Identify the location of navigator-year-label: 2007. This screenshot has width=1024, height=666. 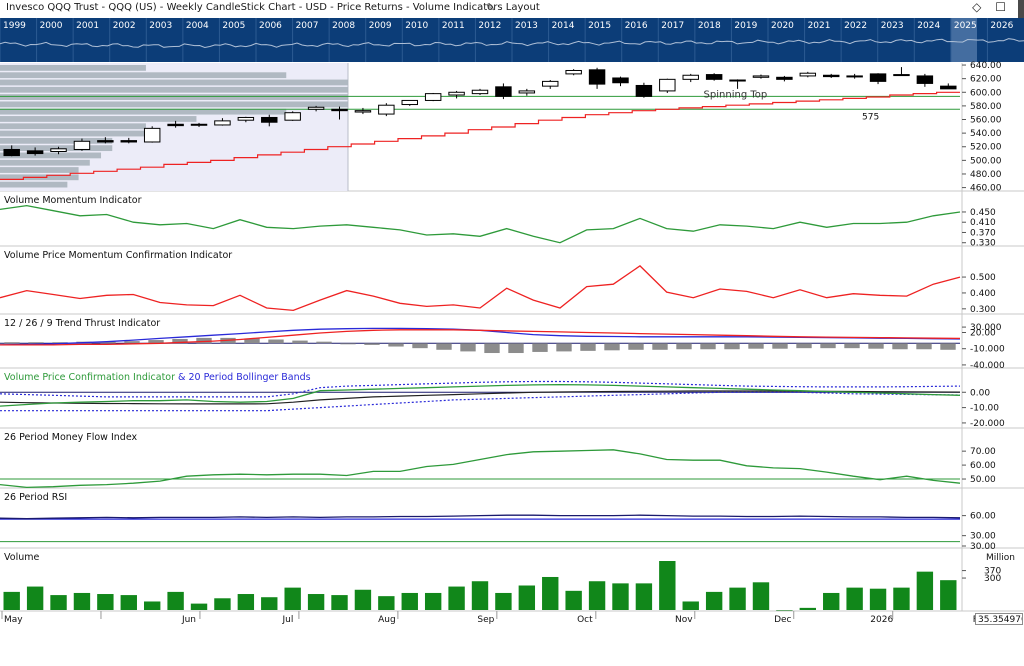
(307, 26).